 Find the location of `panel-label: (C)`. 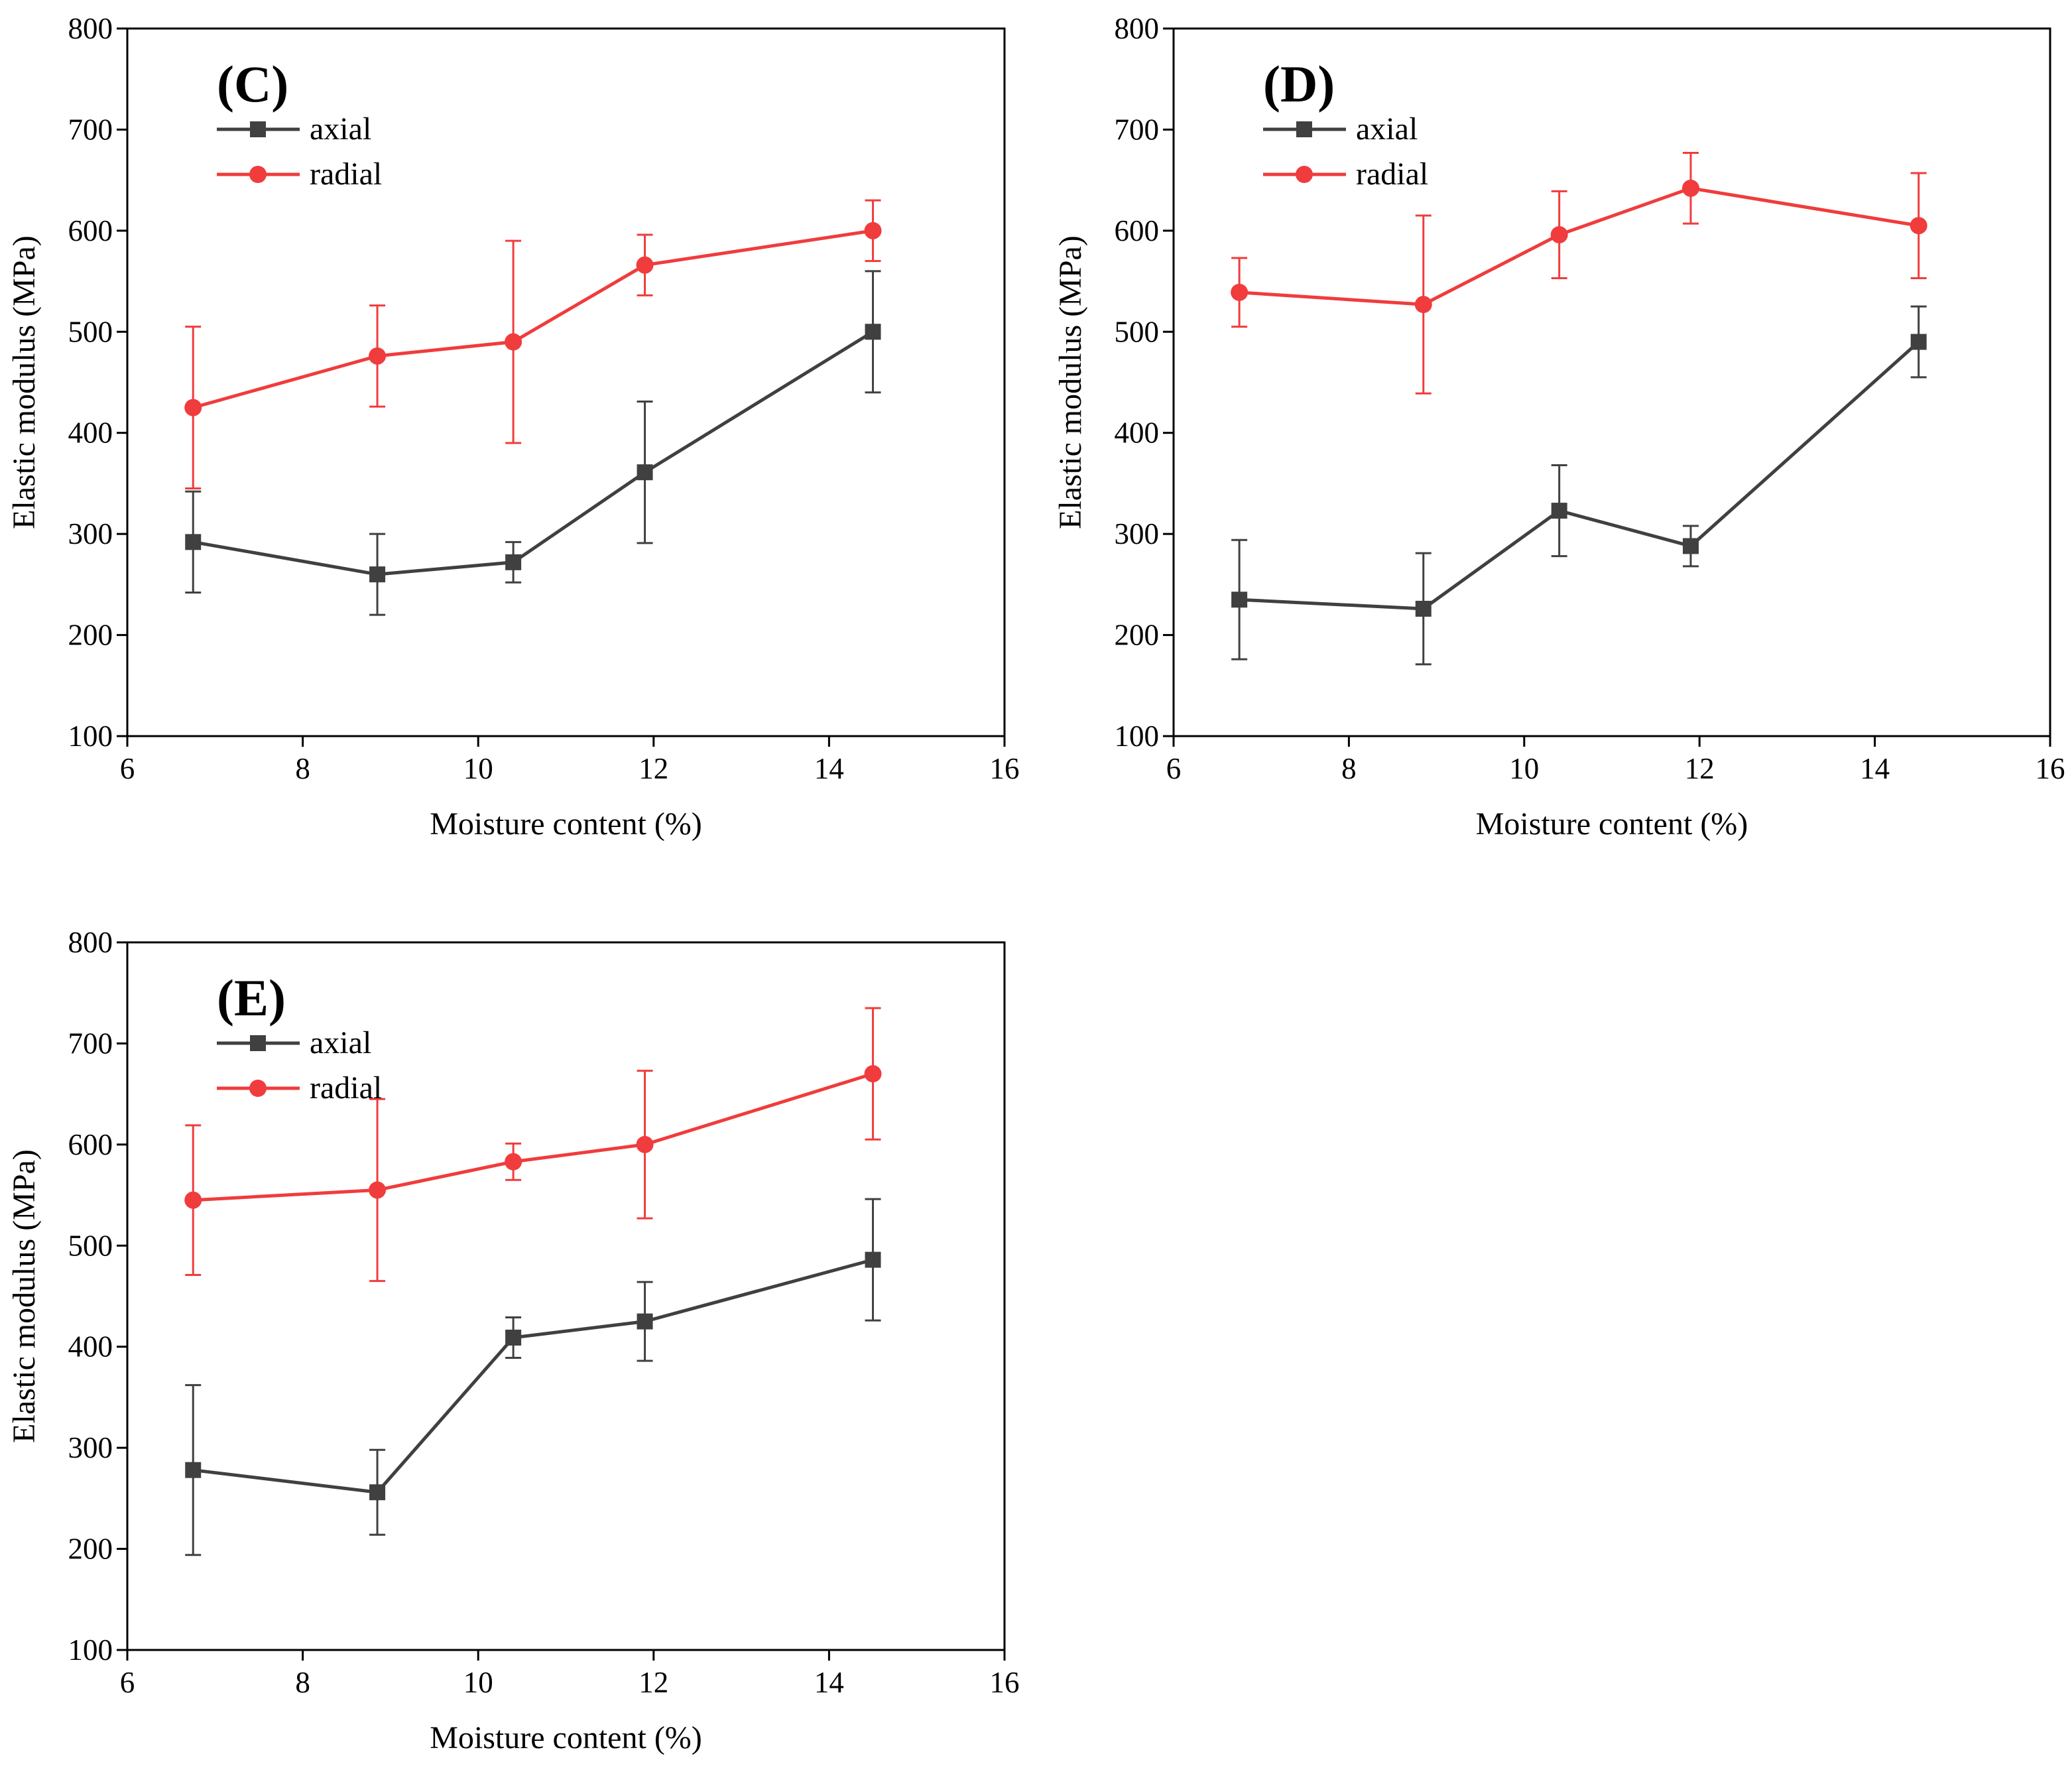

panel-label: (C) is located at coordinates (252, 84).